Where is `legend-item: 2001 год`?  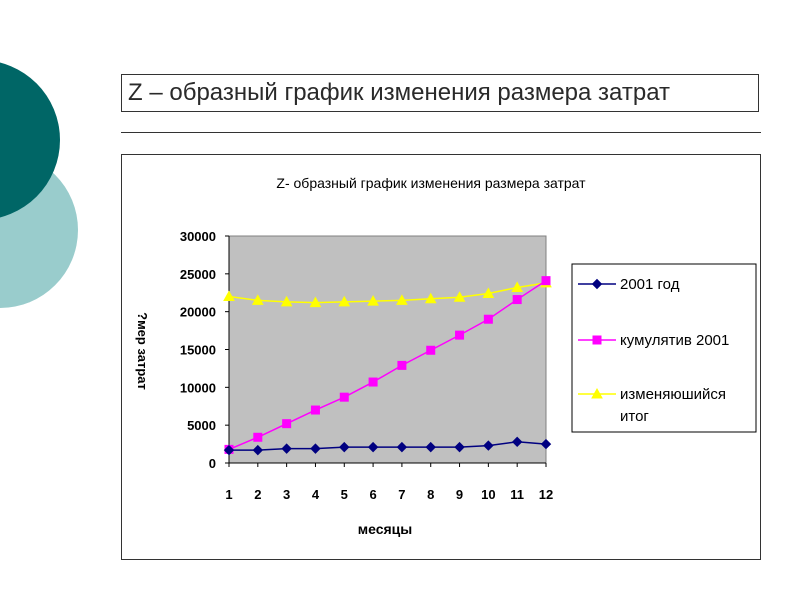 legend-item: 2001 год is located at coordinates (629, 284).